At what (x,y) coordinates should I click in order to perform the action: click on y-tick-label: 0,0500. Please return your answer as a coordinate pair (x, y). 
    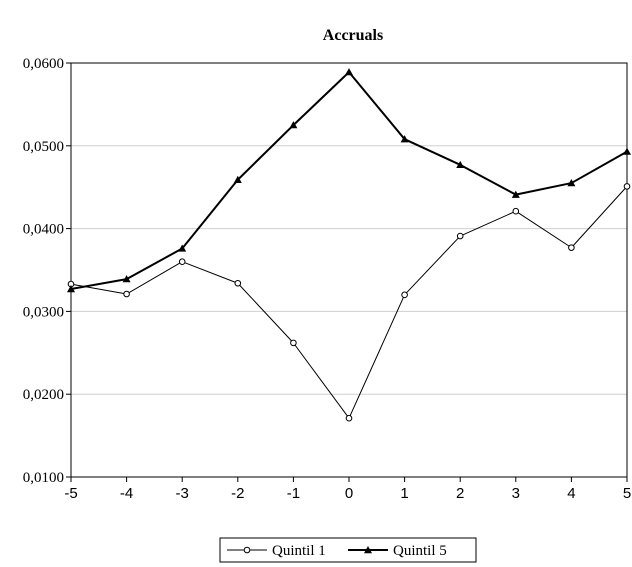
    Looking at the image, I should click on (43, 147).